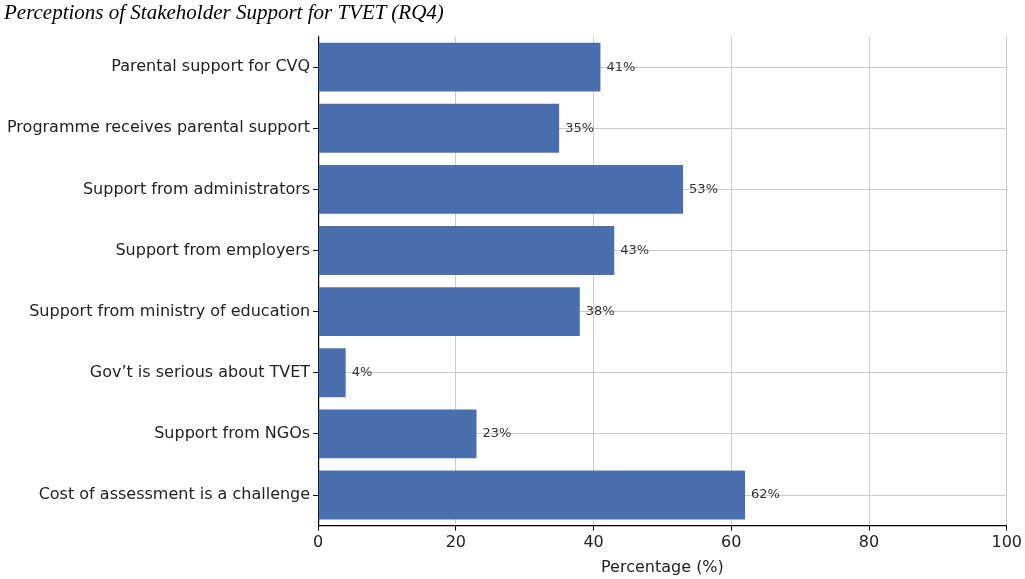 The height and width of the screenshot is (579, 1025). What do you see at coordinates (196, 188) in the screenshot?
I see `y-tick-label: Support from administrators` at bounding box center [196, 188].